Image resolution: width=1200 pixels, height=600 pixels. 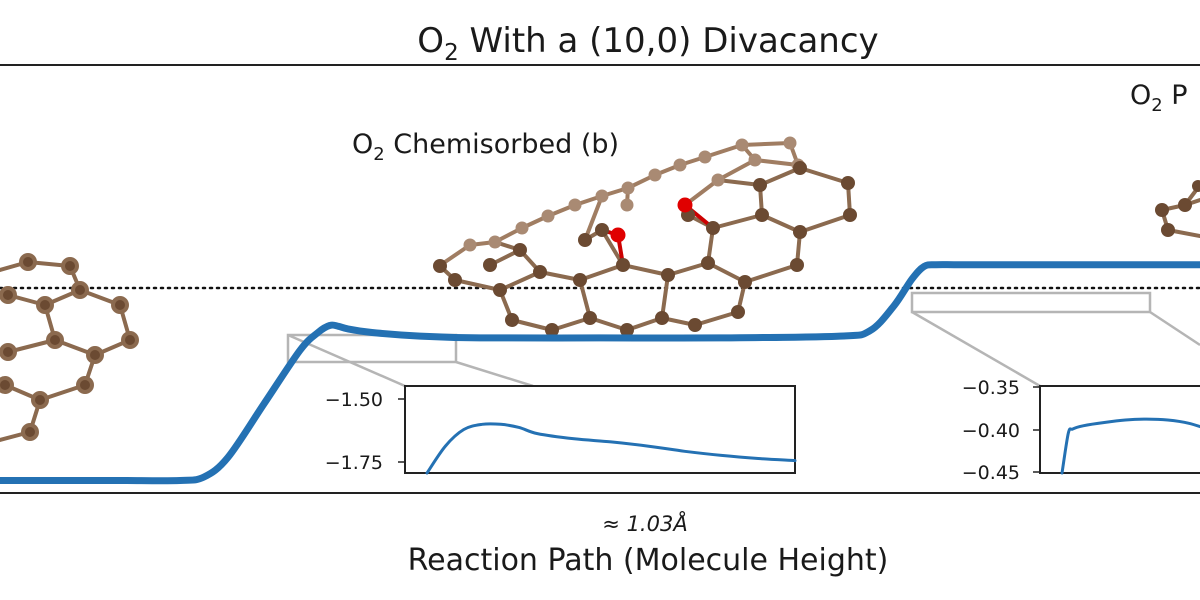 What do you see at coordinates (485, 147) in the screenshot?
I see `label-chemisorbed: O2 Chemisorbed (b)` at bounding box center [485, 147].